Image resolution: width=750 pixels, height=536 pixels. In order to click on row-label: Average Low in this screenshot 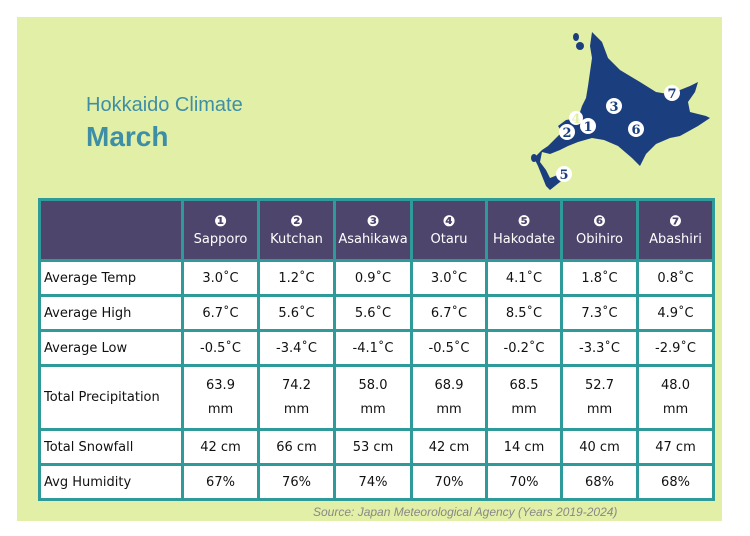, I will do `click(111, 348)`.